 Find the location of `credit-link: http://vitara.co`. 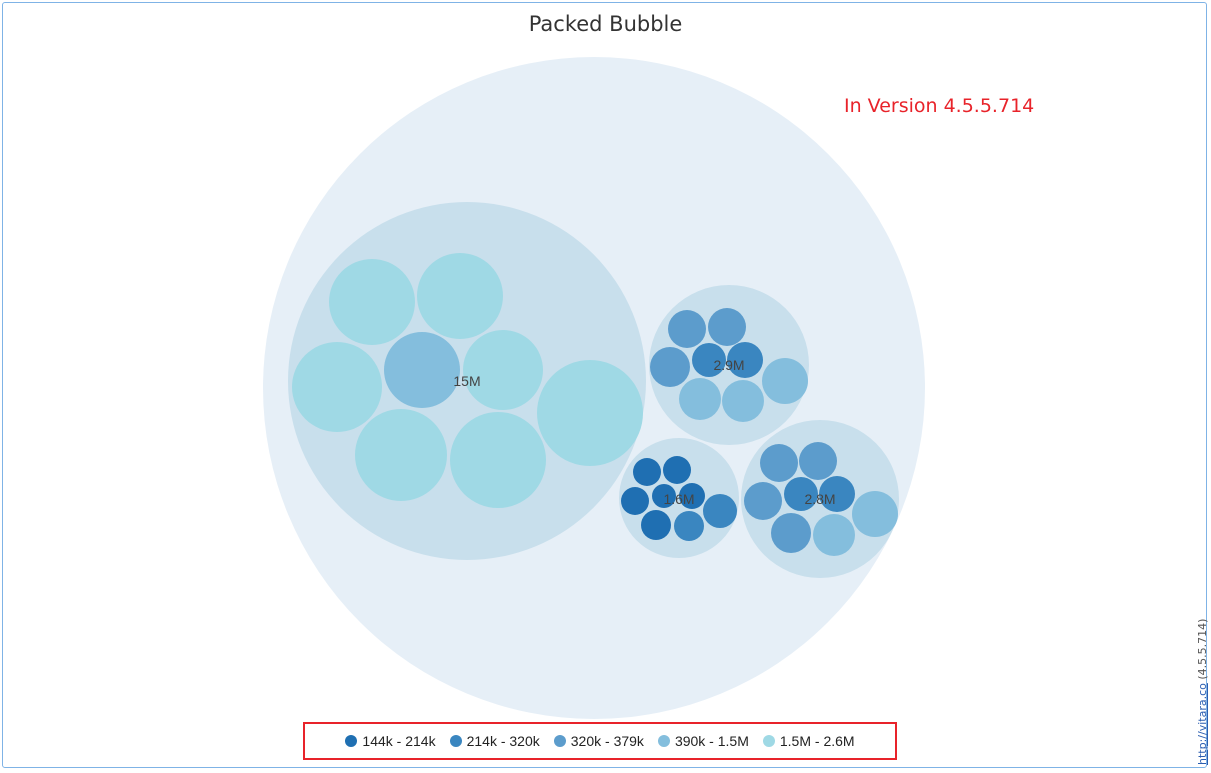

credit-link: http://vitara.co is located at coordinates (1202, 724).